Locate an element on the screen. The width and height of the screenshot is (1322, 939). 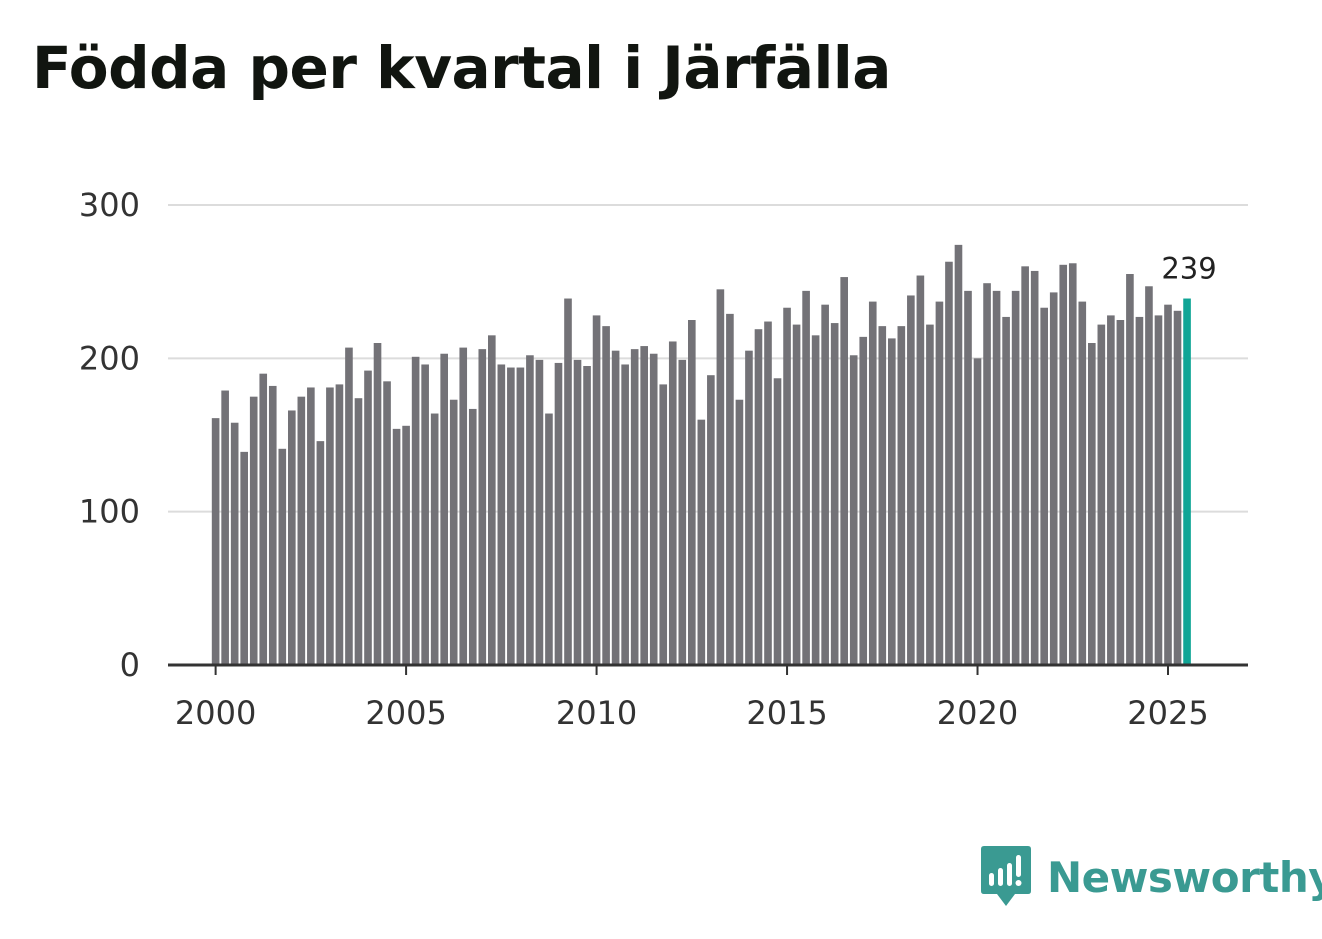
annotations: 239 is located at coordinates (1188, 269).